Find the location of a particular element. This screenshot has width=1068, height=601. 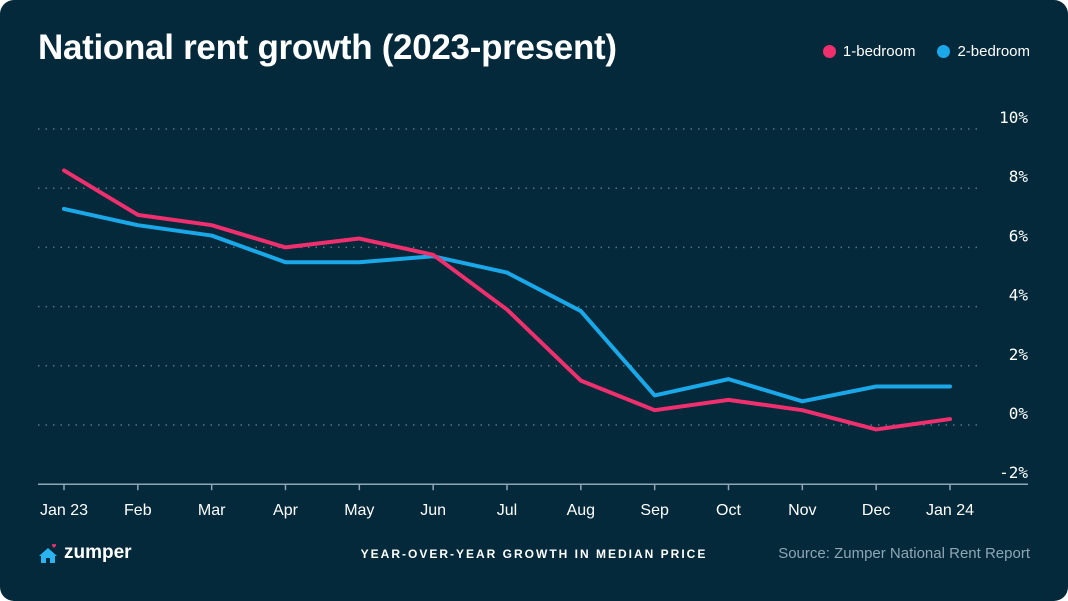

legend-item-2-bedroom: 2-bedroom is located at coordinates (983, 51).